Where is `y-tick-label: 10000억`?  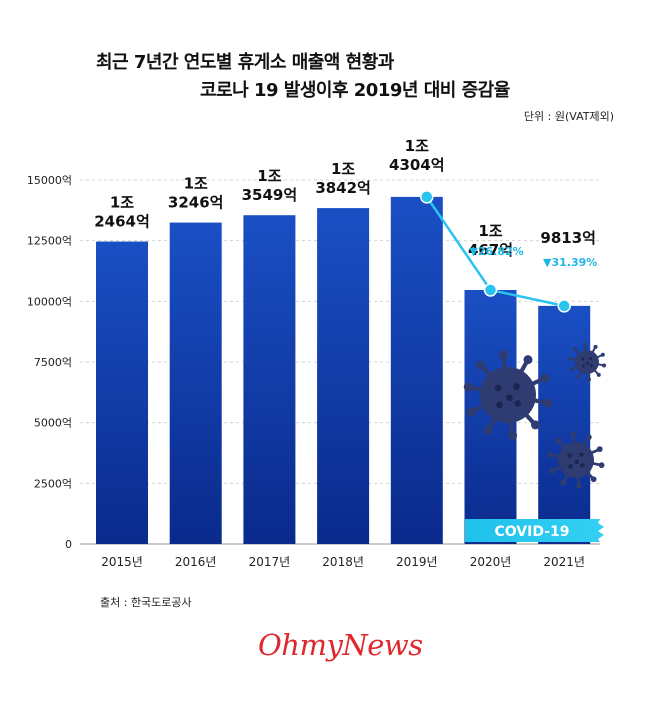
y-tick-label: 10000억 is located at coordinates (49, 301).